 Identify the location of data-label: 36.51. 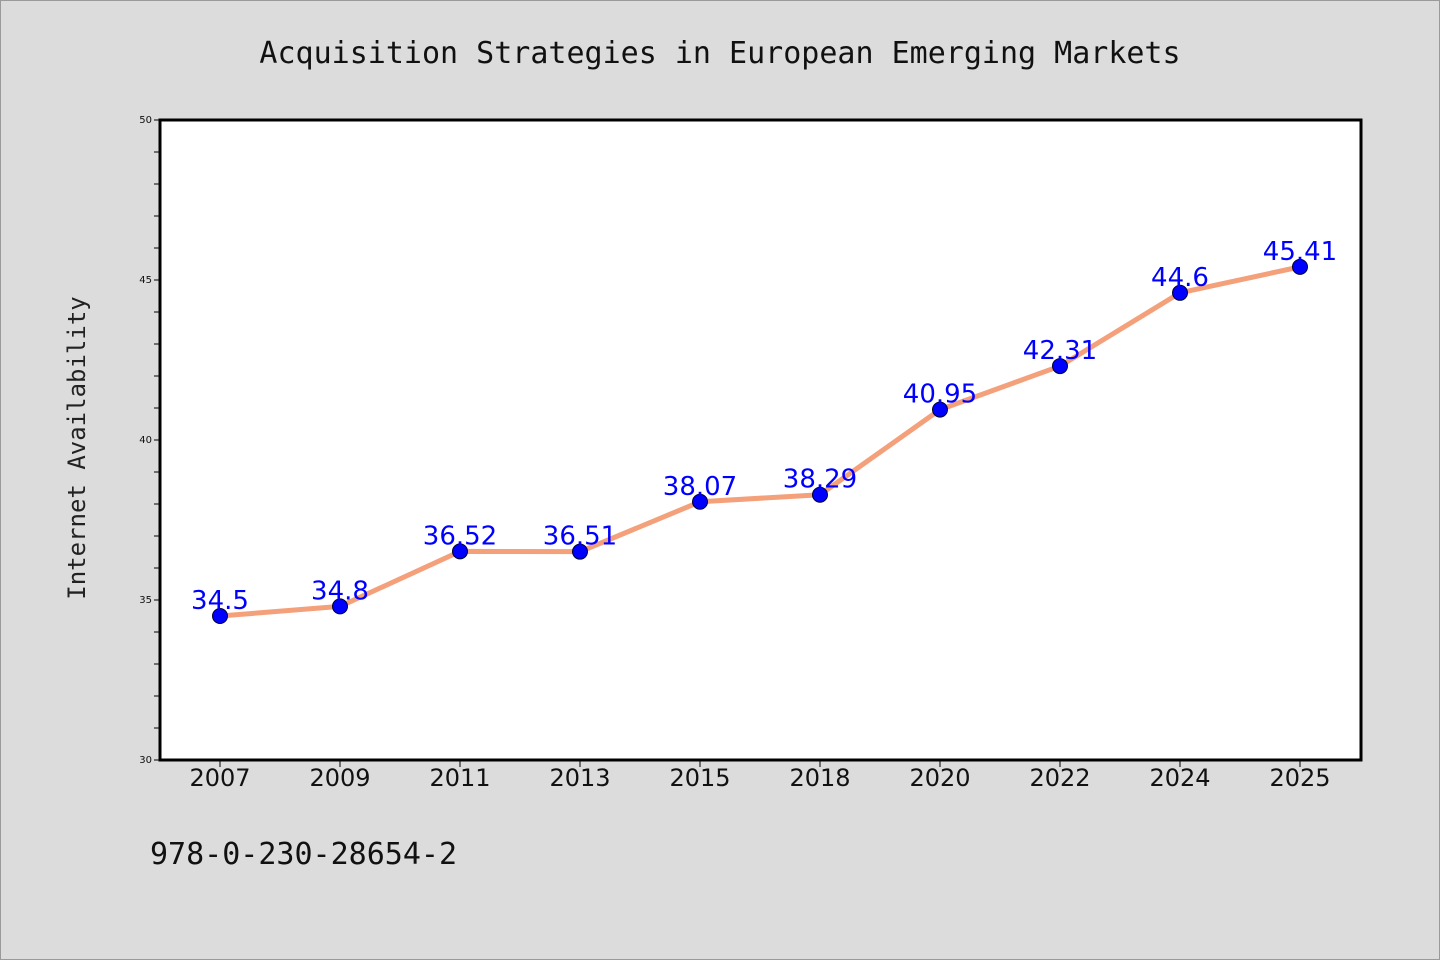
(580, 537).